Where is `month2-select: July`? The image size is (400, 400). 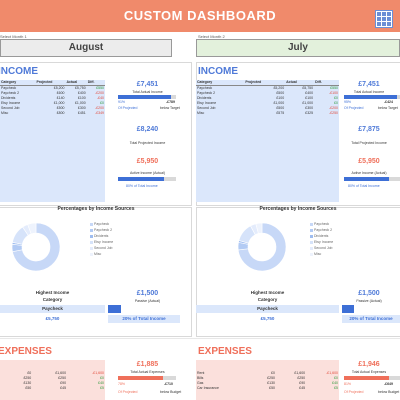
month2-select: July is located at coordinates (298, 48).